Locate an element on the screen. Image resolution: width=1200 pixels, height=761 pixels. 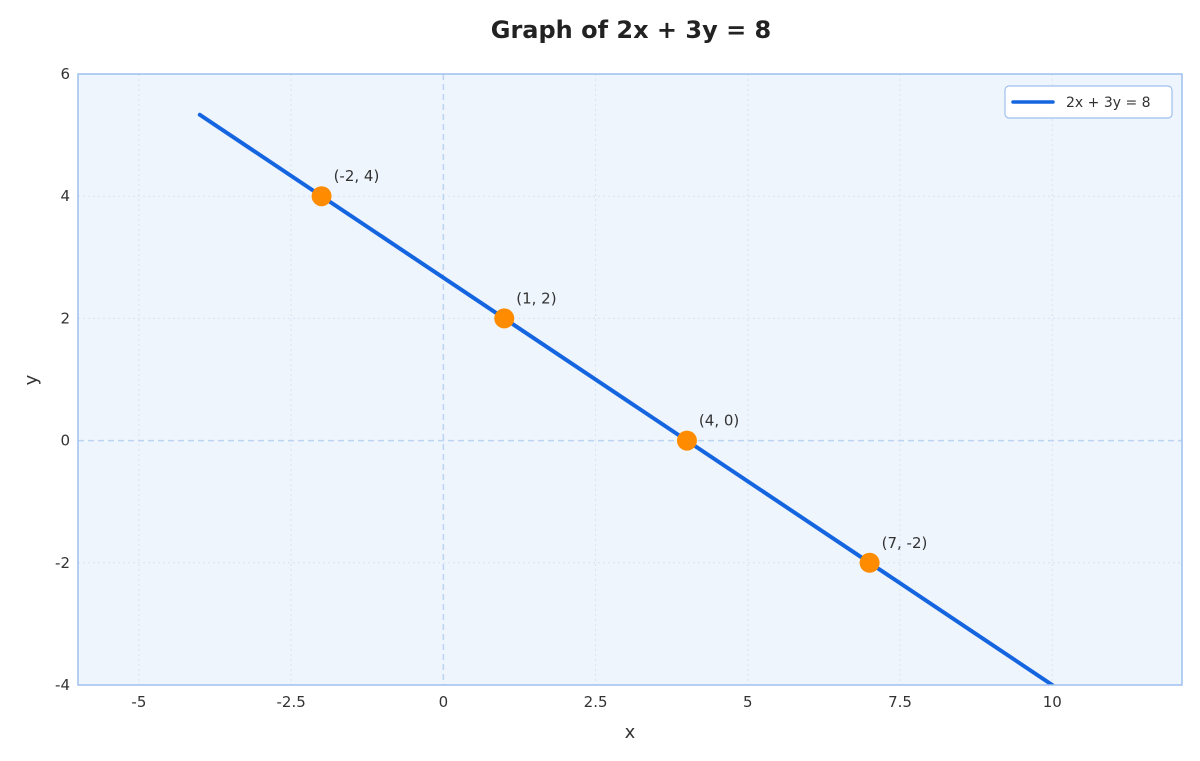
y-ticks: -4 -2 0 2 4 6 is located at coordinates (62, 379).